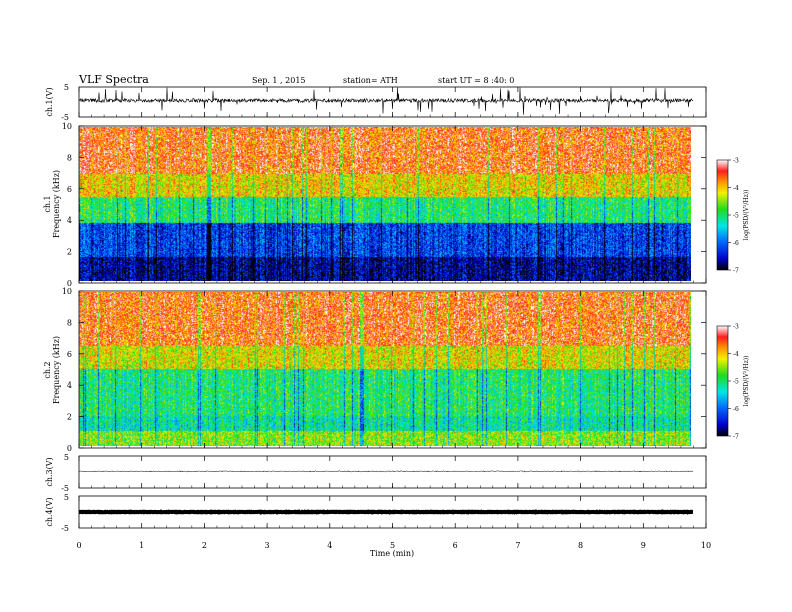 This screenshot has height=612, width=792. Describe the element at coordinates (65, 528) in the screenshot. I see `ch4-ytick-bottom: -5` at that location.